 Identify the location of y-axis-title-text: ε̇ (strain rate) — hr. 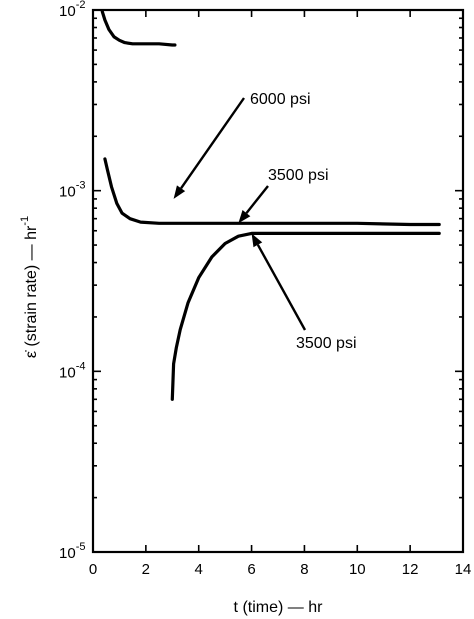
(31, 291).